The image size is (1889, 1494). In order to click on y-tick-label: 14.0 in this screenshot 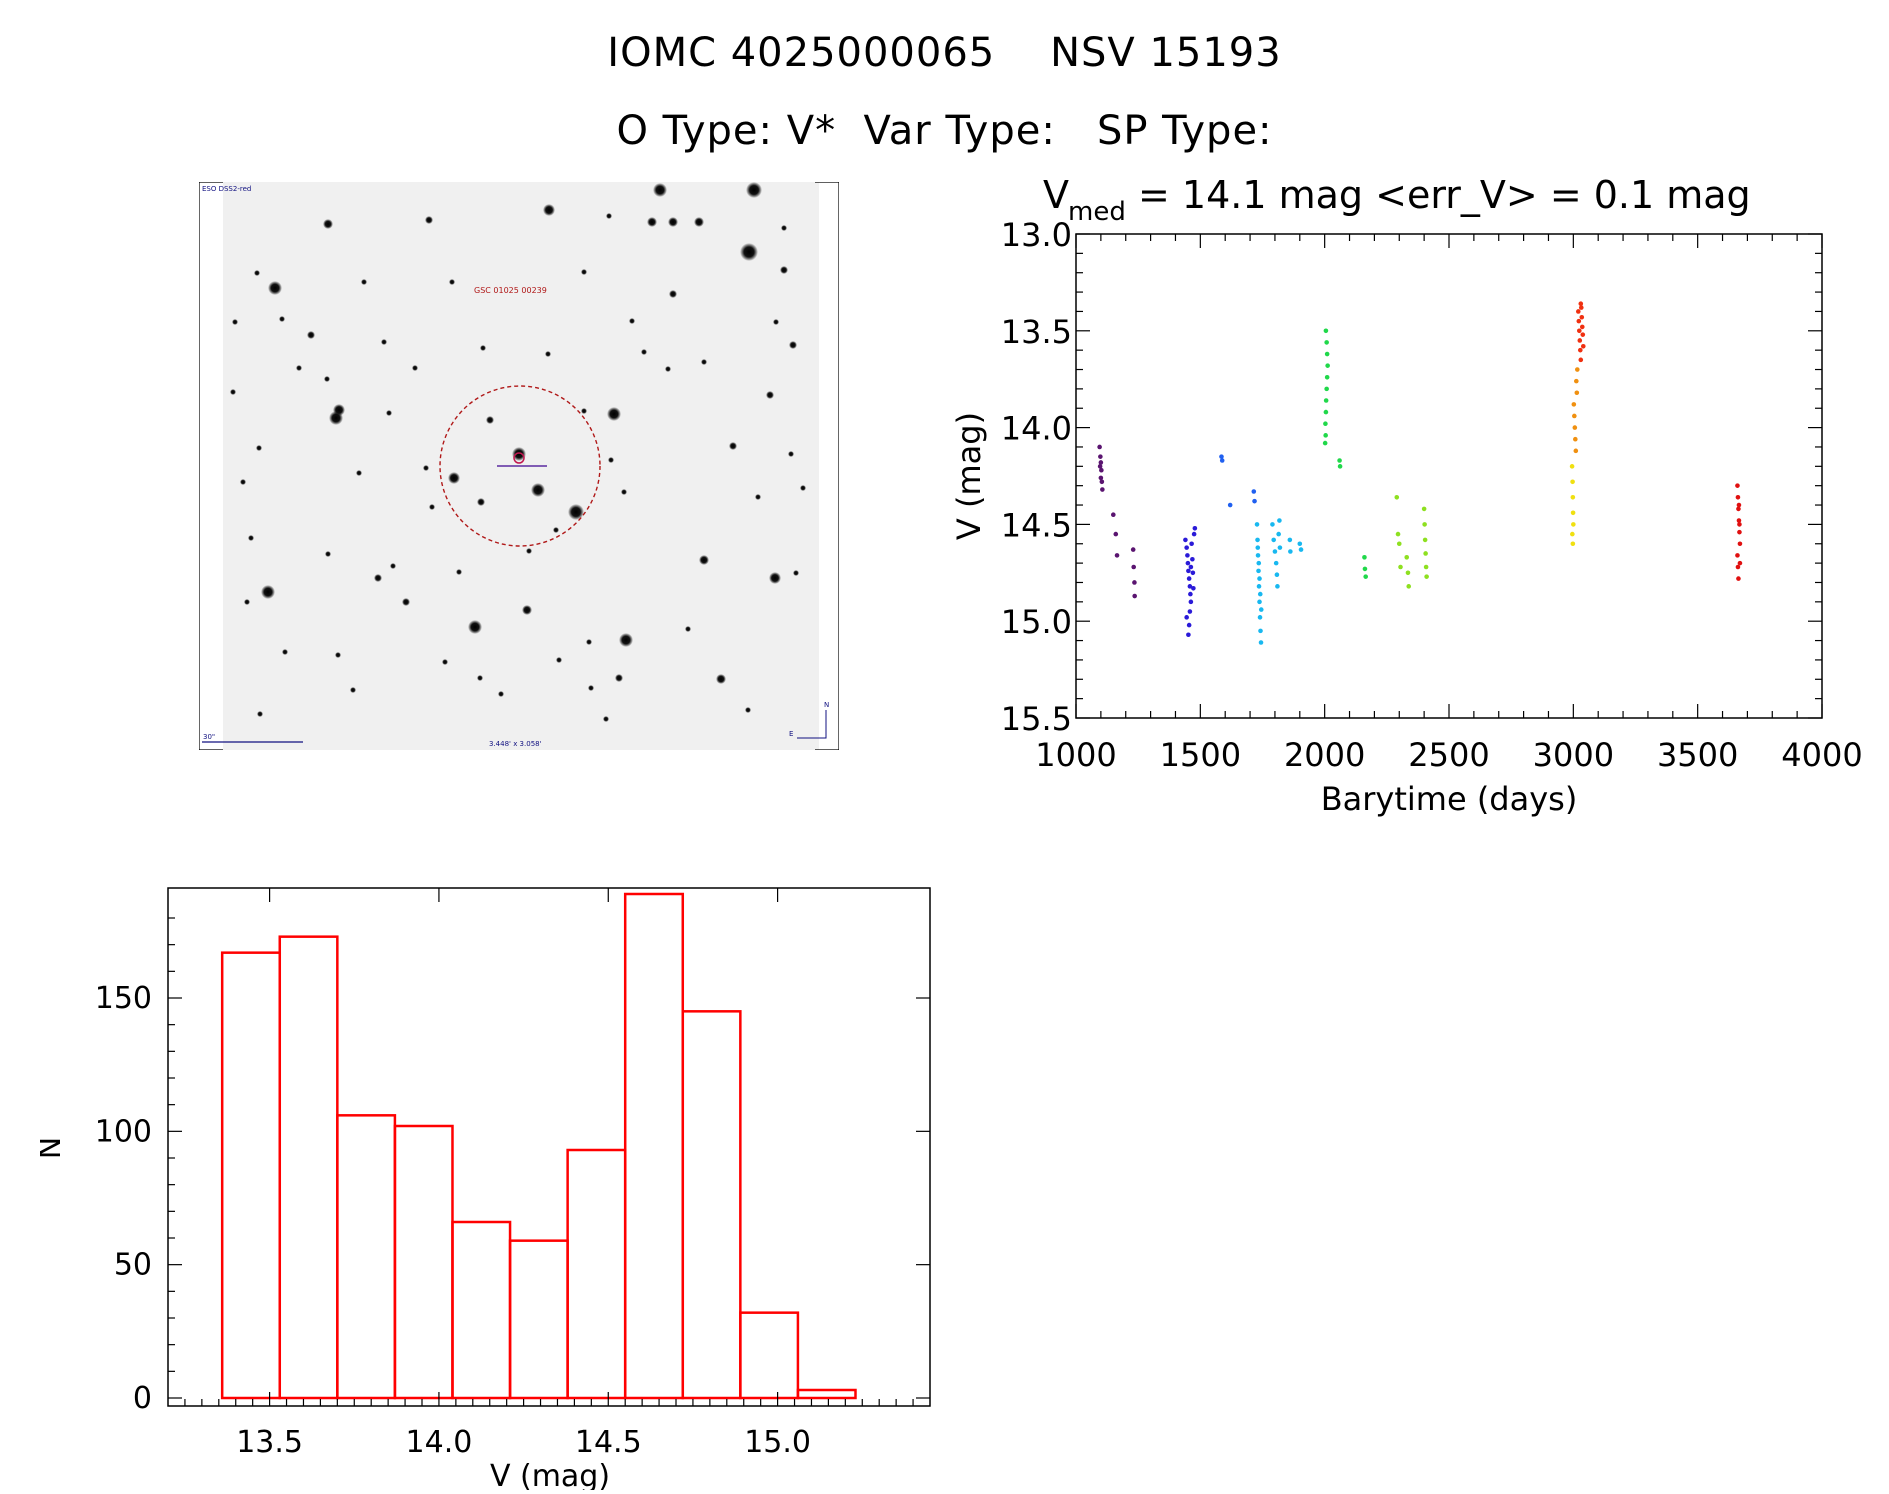, I will do `click(1036, 429)`.